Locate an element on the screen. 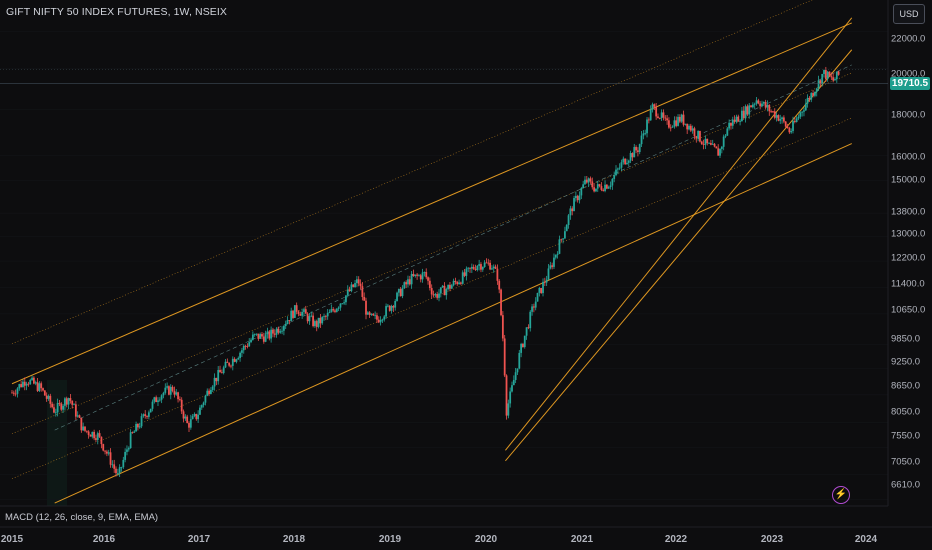  time-label: 2021 is located at coordinates (582, 539).